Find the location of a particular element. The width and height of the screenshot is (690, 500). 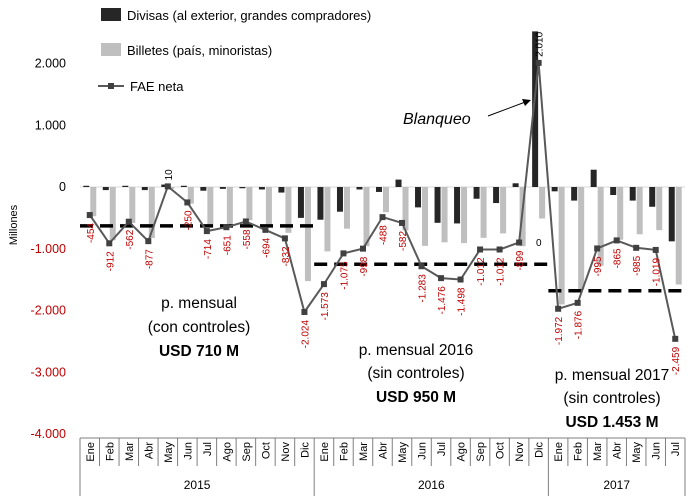

data-label: -1.012 is located at coordinates (481, 271).